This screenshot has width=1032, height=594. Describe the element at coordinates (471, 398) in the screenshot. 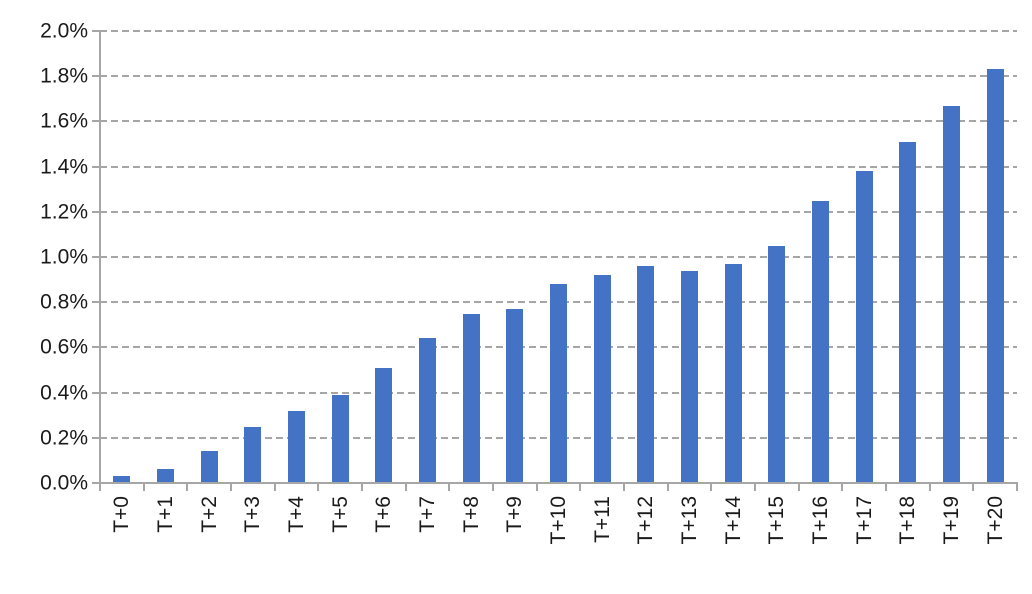

I see `bar-T+8` at that location.